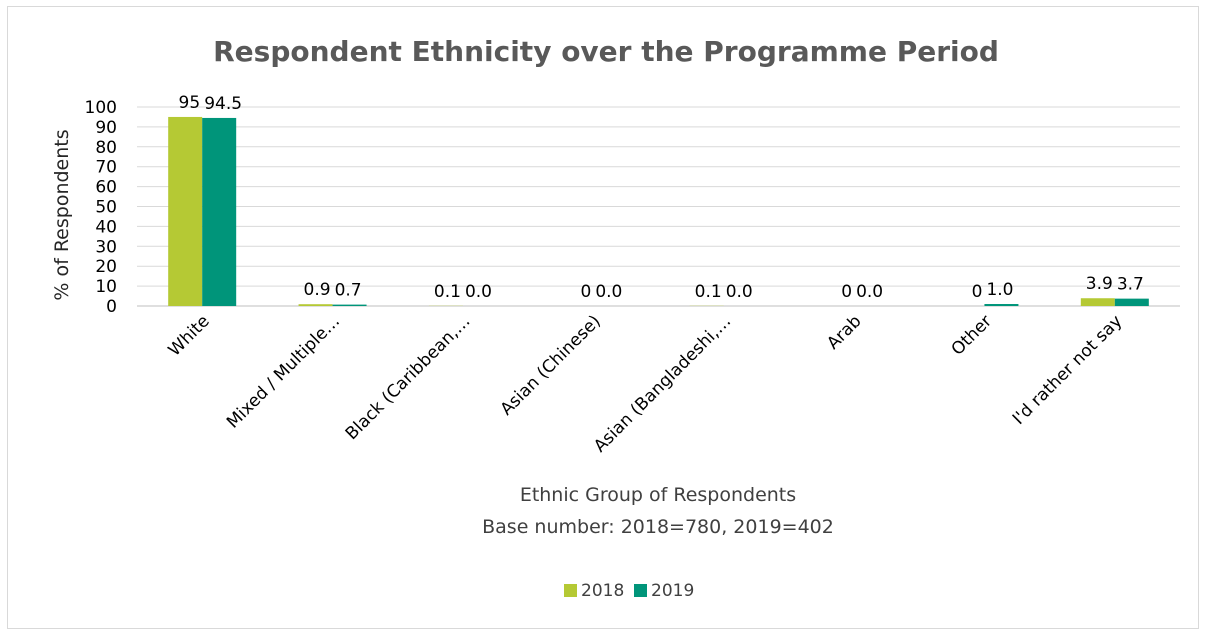  Describe the element at coordinates (62, 214) in the screenshot. I see `y-axis-title: % of Respondents` at that location.